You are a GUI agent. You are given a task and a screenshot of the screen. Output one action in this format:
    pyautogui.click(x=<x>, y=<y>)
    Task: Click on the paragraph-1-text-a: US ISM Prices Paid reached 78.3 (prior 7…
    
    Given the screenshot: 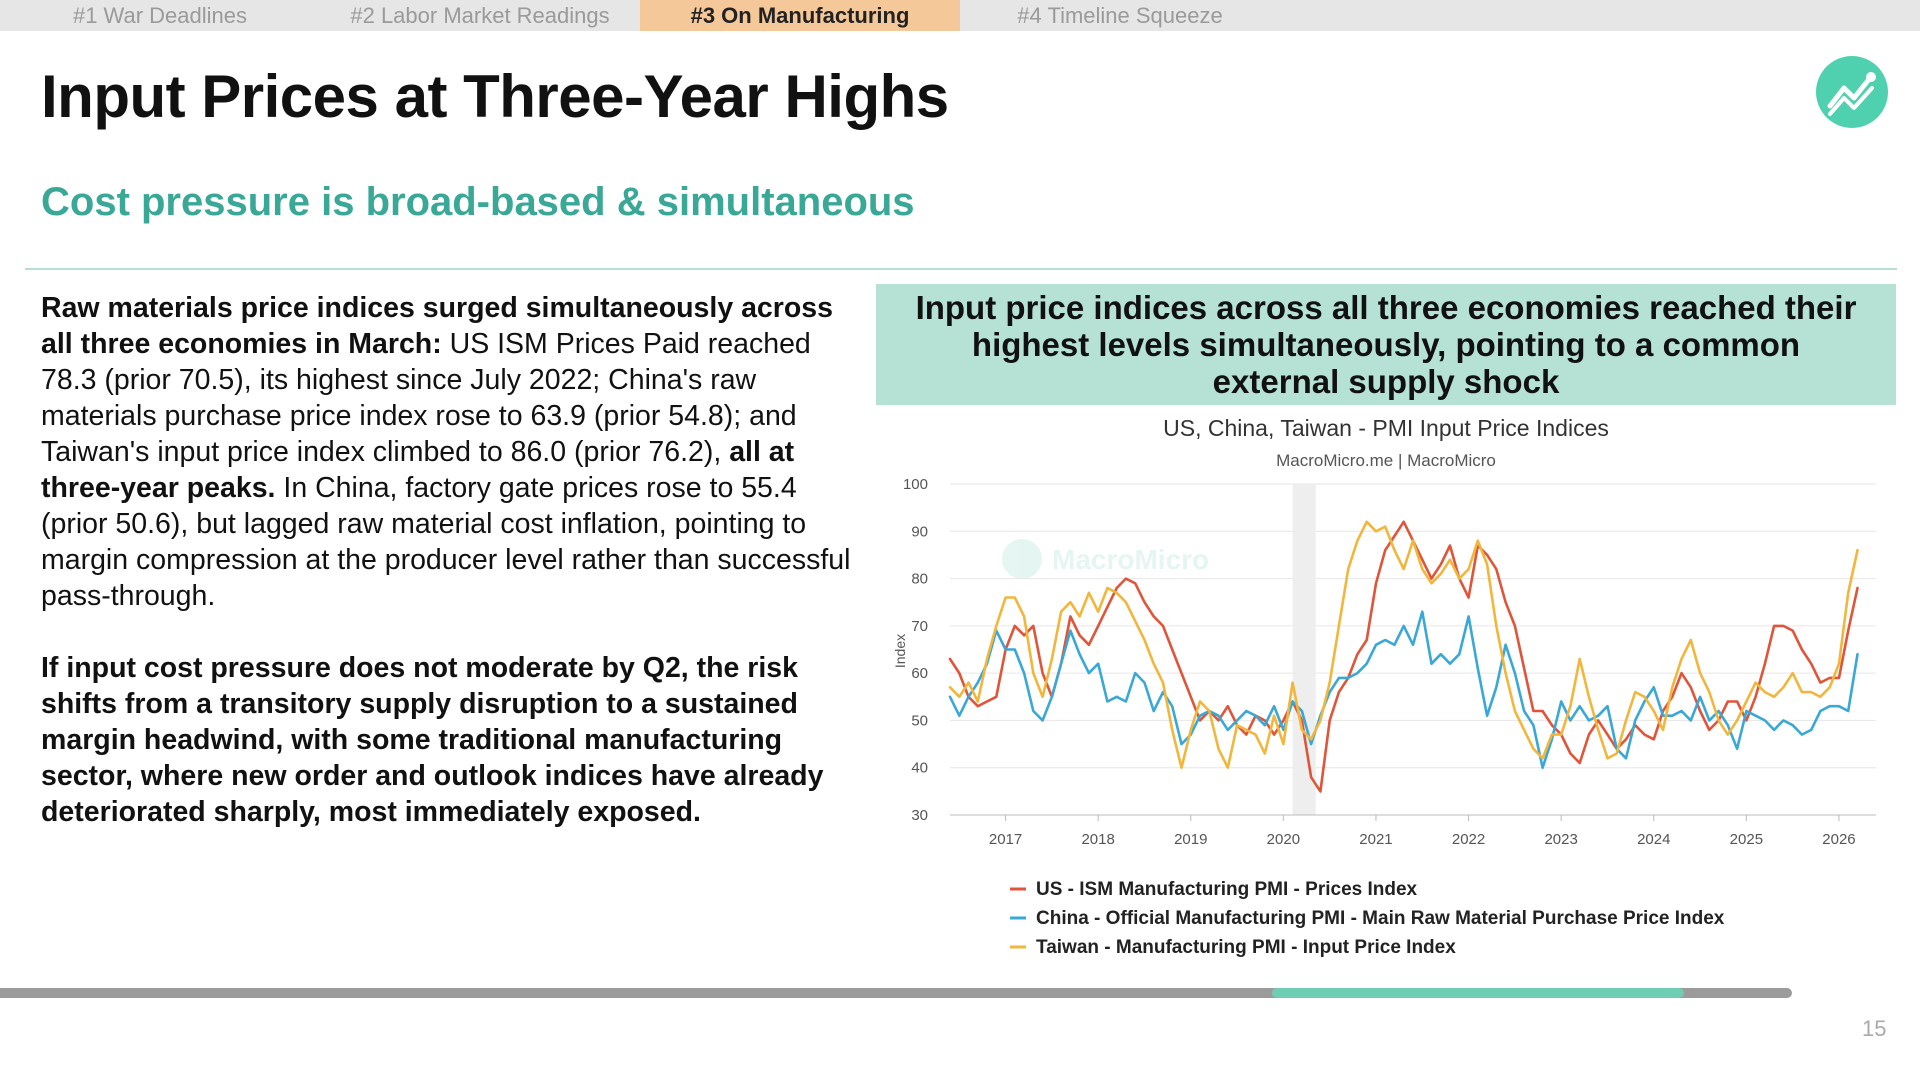 What is the action you would take?
    pyautogui.click(x=426, y=398)
    